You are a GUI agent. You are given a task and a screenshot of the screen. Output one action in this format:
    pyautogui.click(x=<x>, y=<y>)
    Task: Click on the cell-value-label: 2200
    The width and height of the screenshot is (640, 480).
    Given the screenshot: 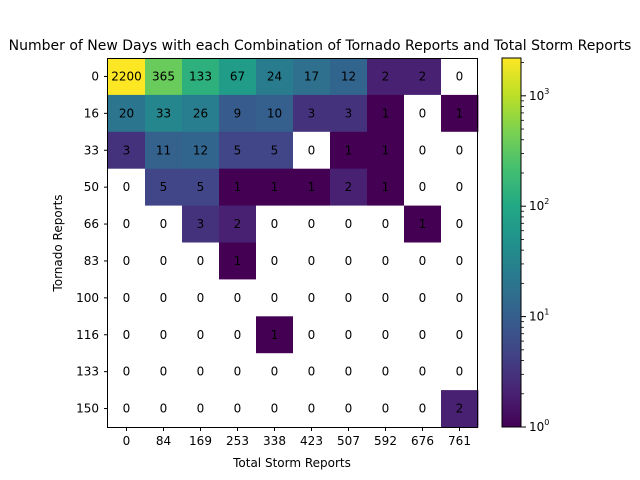 What is the action you would take?
    pyautogui.click(x=126, y=76)
    